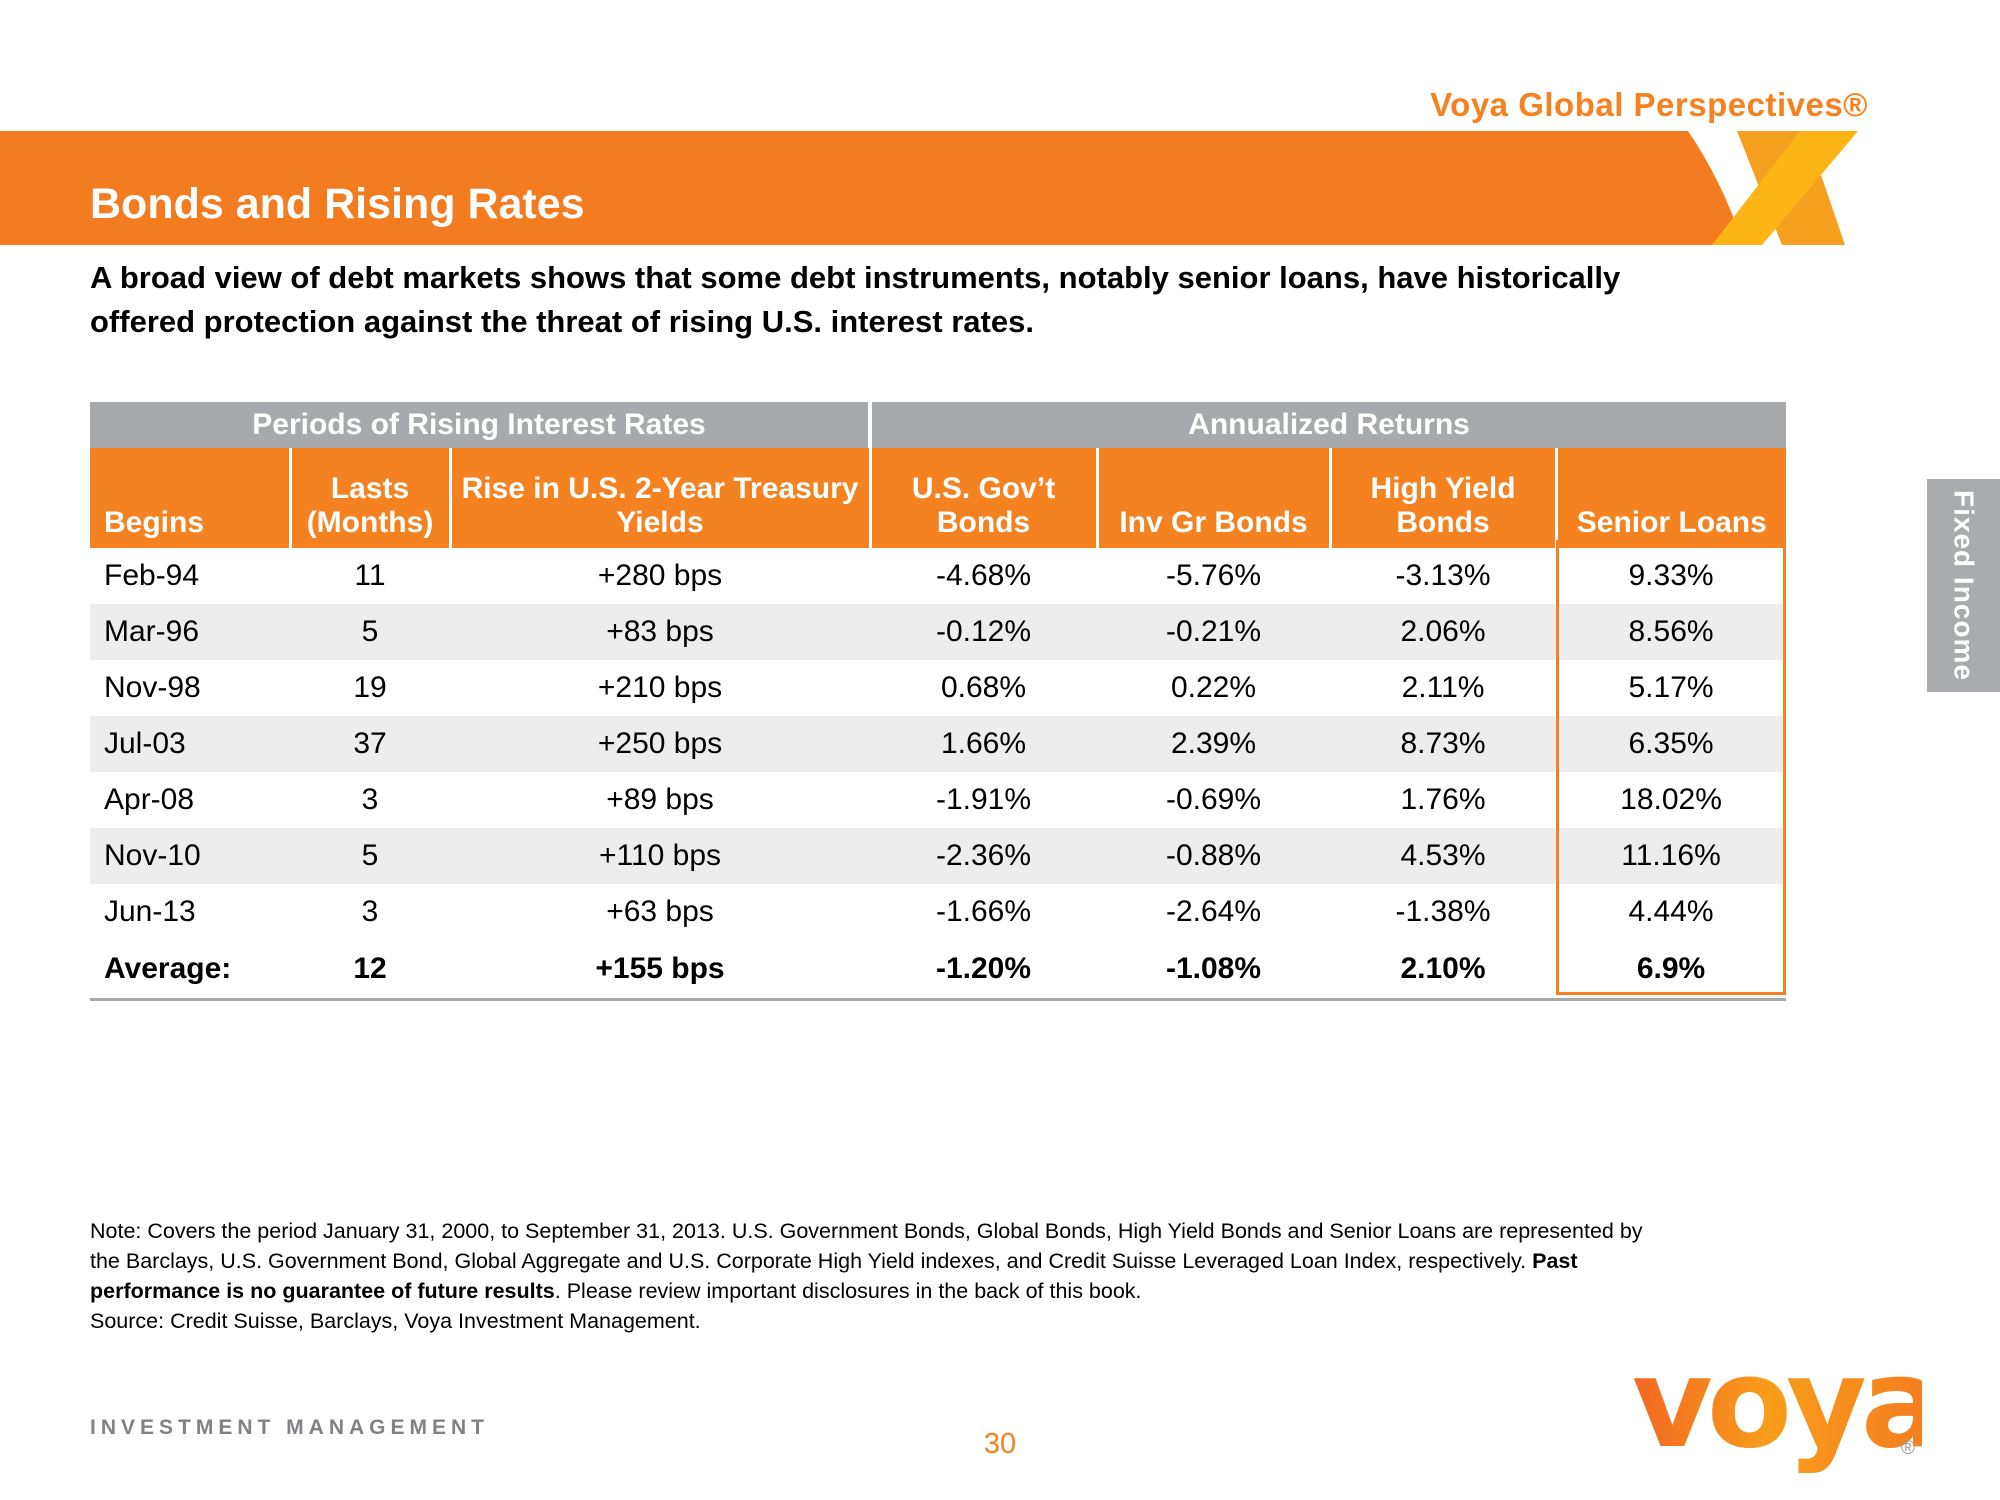  I want to click on table-cell: Mar-96, so click(190, 632).